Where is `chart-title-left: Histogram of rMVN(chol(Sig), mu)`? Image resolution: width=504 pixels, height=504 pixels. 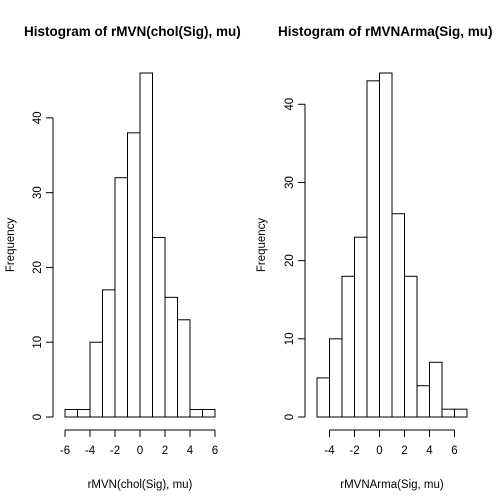
chart-title-left: Histogram of rMVN(chol(Sig), mu) is located at coordinates (132, 31).